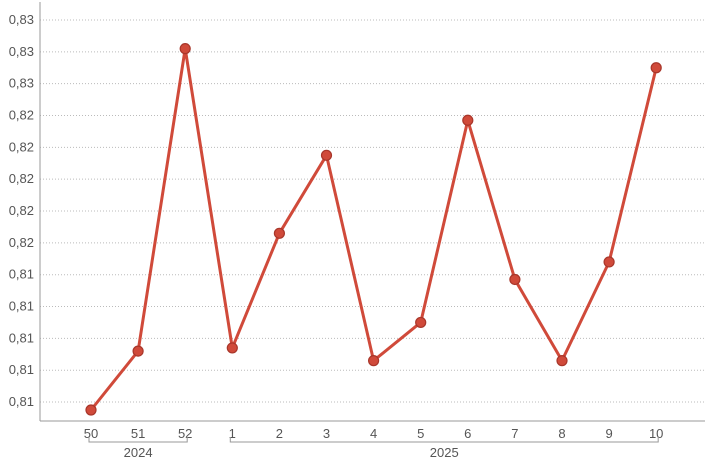 This screenshot has width=719, height=461. What do you see at coordinates (561, 433) in the screenshot?
I see `x-tick-label: 8` at bounding box center [561, 433].